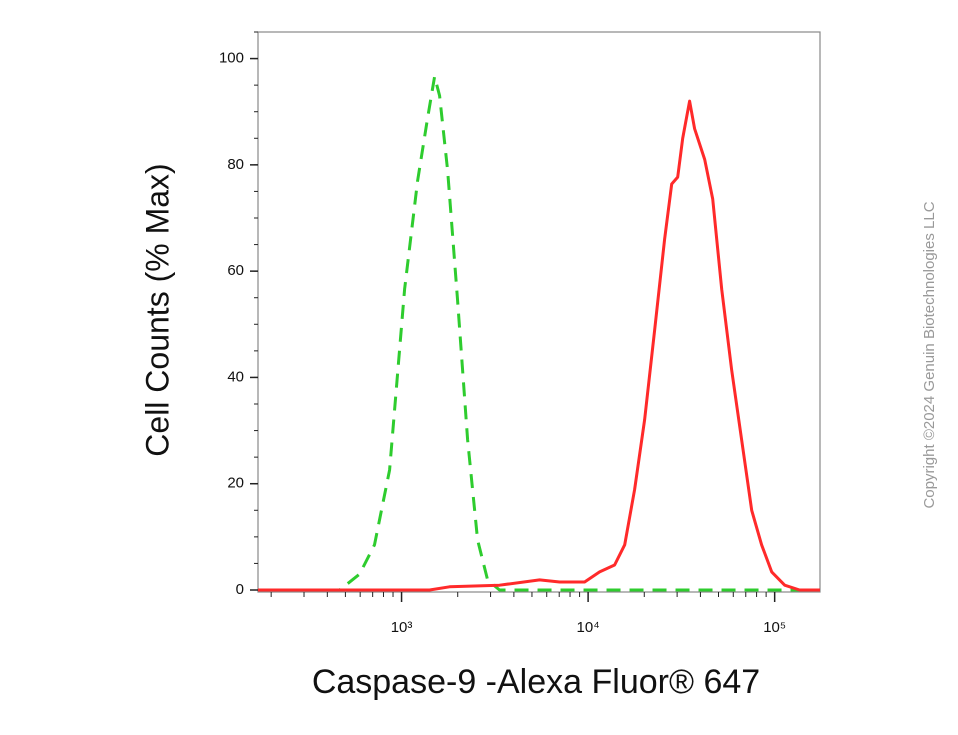 The height and width of the screenshot is (735, 958). I want to click on y-tick-label: 100, so click(231, 58).